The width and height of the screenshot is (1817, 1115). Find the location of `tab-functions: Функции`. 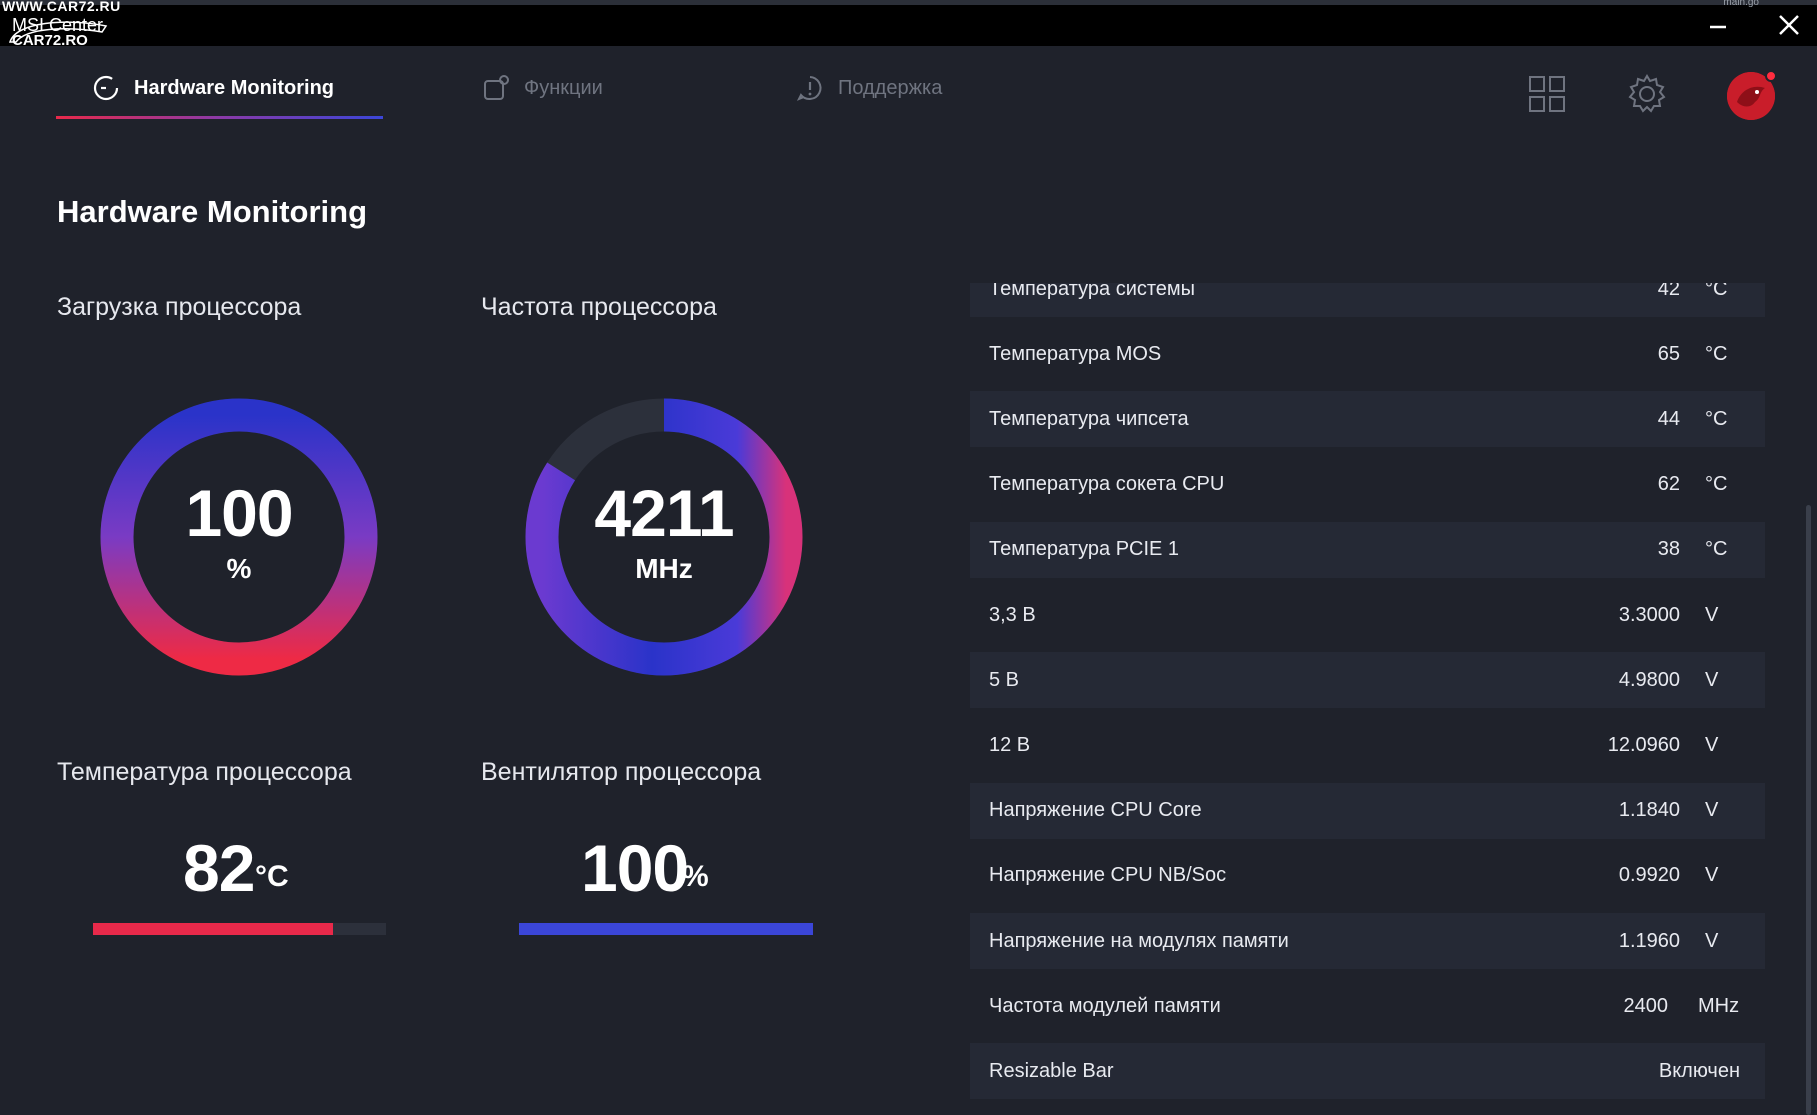

tab-functions: Функции is located at coordinates (542, 88).